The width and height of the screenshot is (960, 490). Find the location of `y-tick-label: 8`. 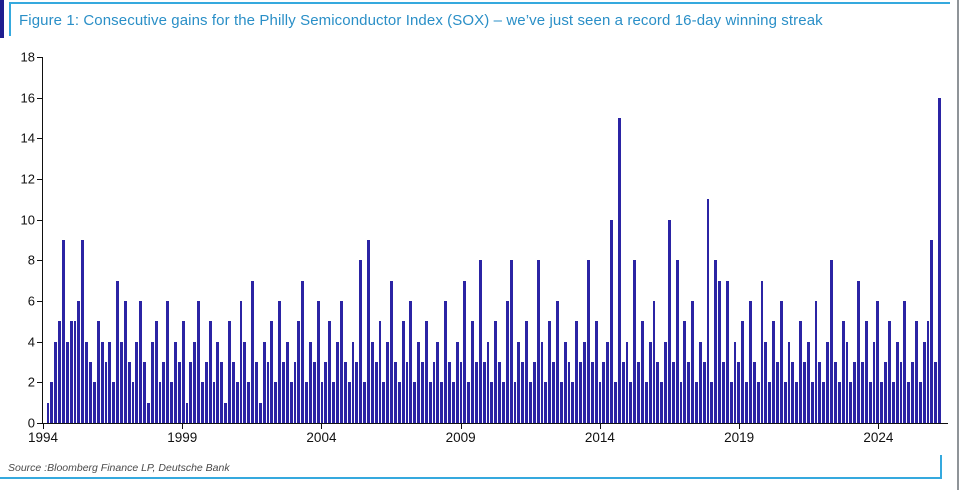

y-tick-label: 8 is located at coordinates (31, 260).